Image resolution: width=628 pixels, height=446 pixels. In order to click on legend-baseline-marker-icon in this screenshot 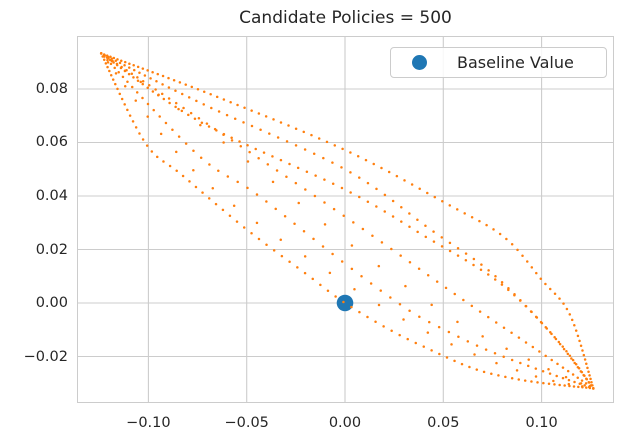, I will do `click(419, 62)`.